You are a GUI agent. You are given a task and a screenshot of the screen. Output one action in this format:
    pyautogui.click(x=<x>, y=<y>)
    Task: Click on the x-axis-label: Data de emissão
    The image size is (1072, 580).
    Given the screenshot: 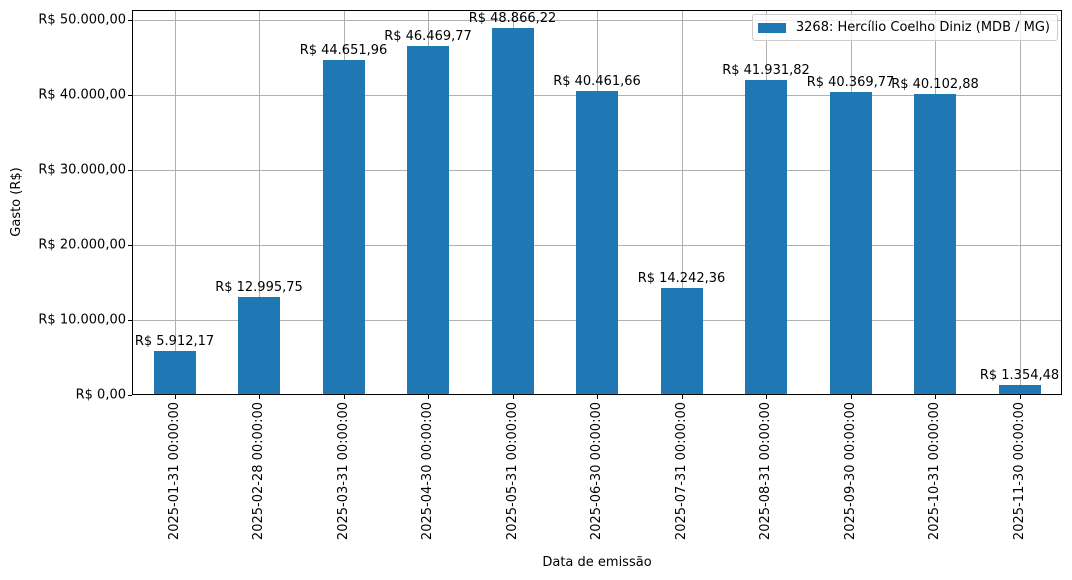 What is the action you would take?
    pyautogui.click(x=597, y=562)
    